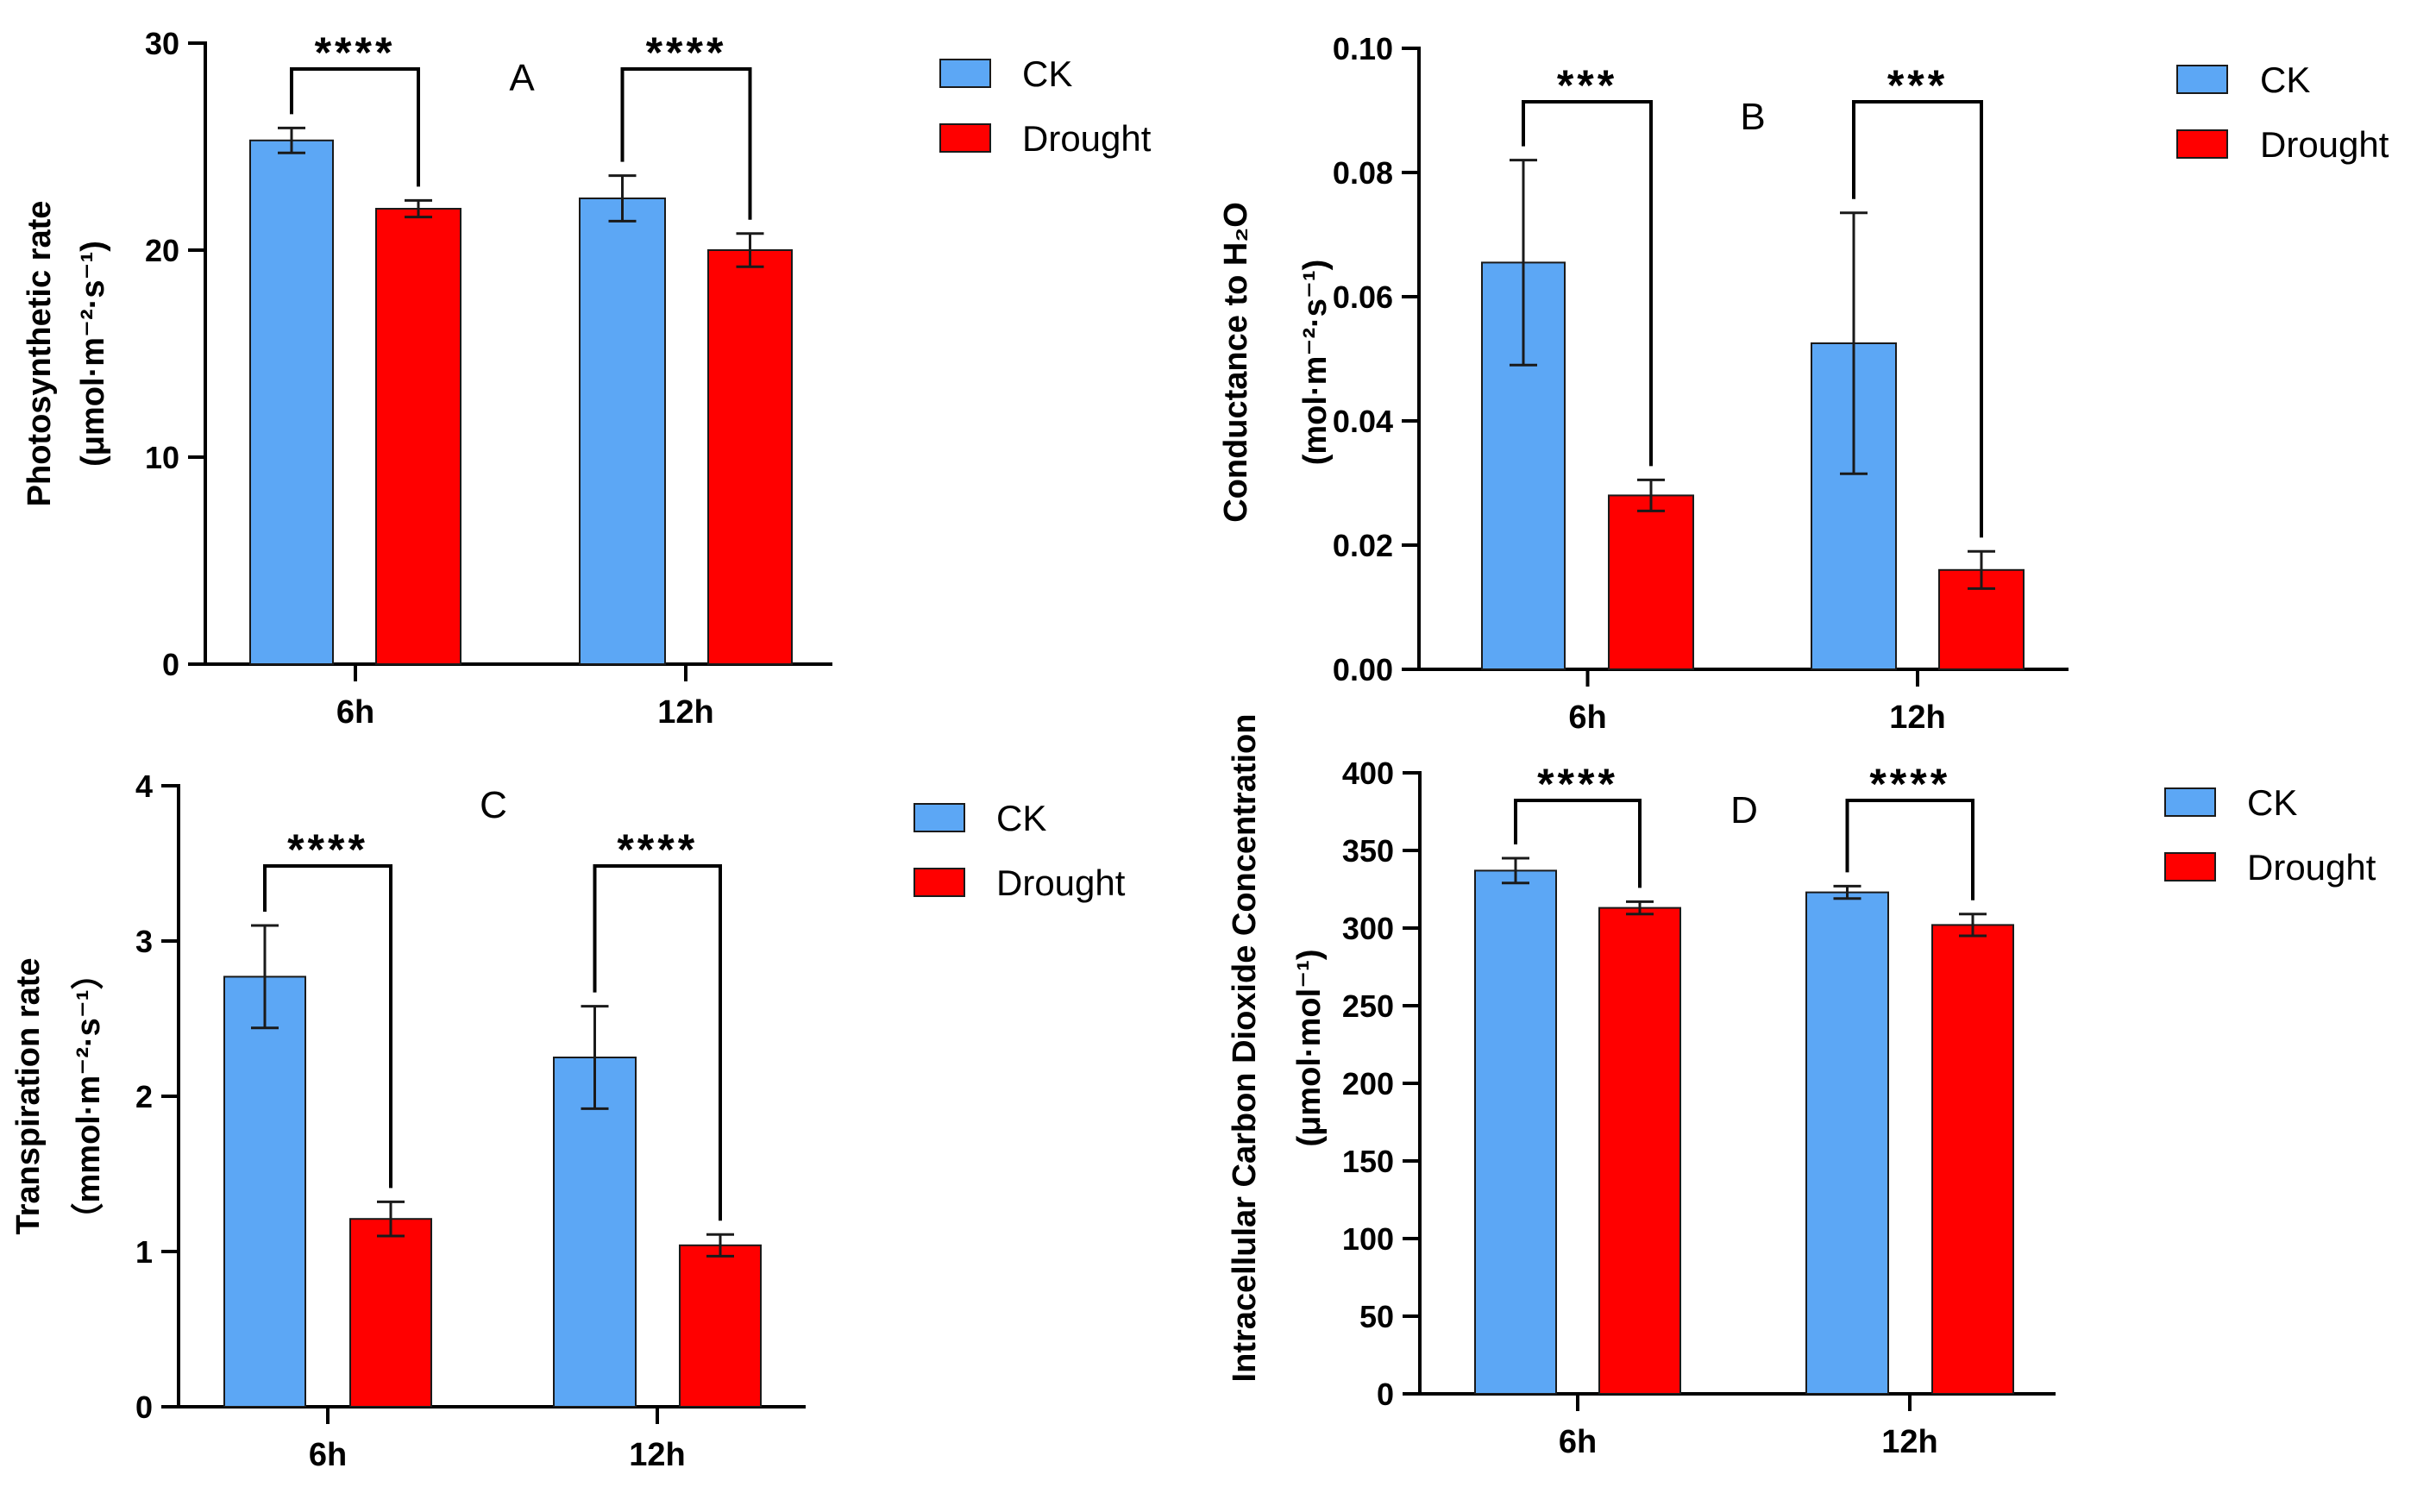 The image size is (2417, 1512). Describe the element at coordinates (1368, 928) in the screenshot. I see `y-tick-label: 300` at that location.